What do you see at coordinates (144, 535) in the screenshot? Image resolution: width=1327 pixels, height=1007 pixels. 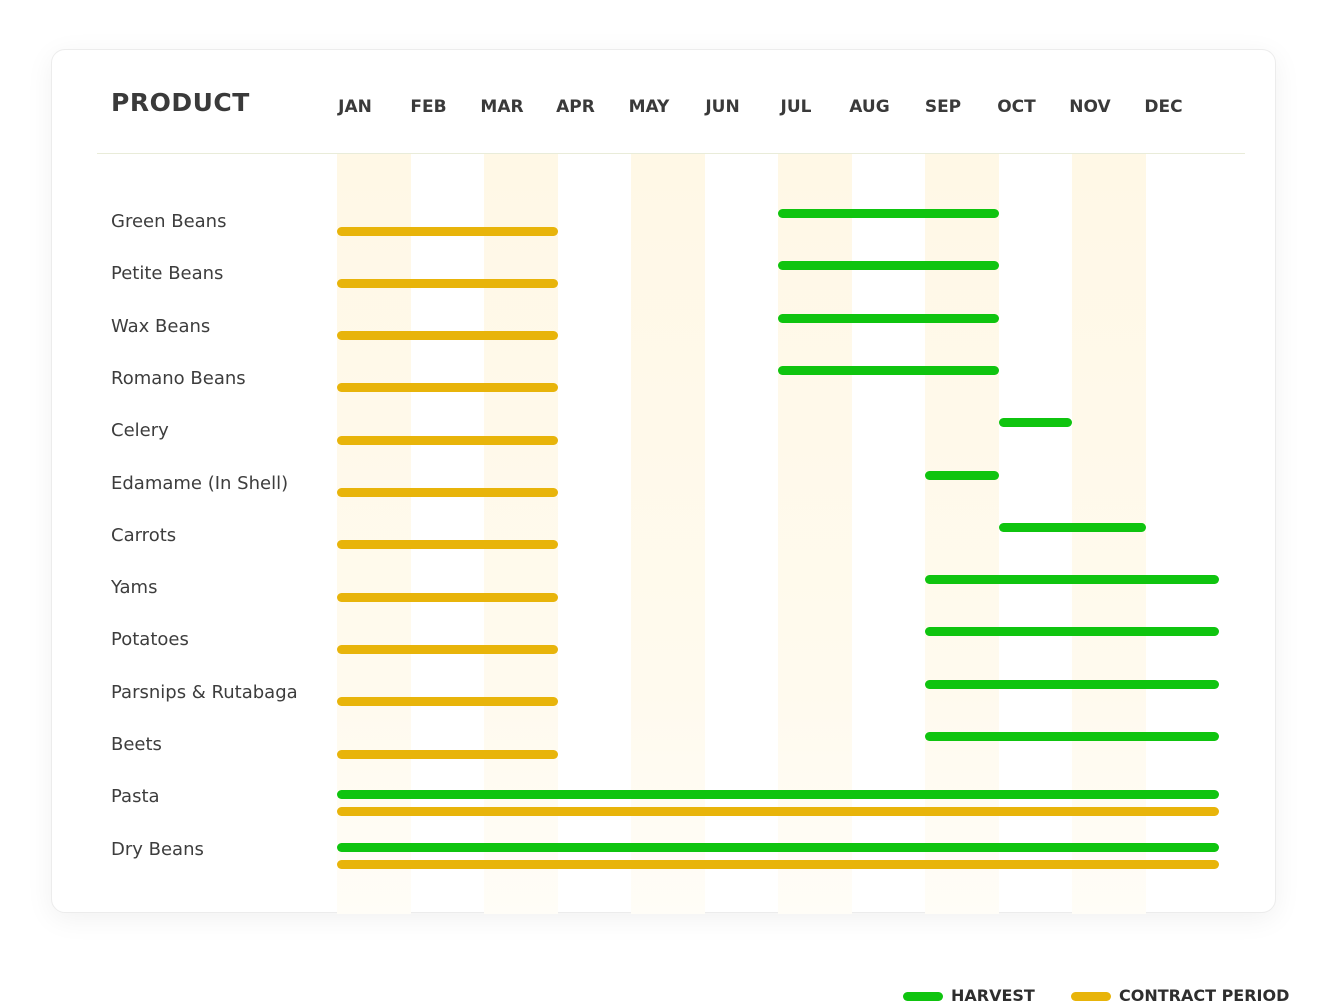 I see `product-label: Carrots` at bounding box center [144, 535].